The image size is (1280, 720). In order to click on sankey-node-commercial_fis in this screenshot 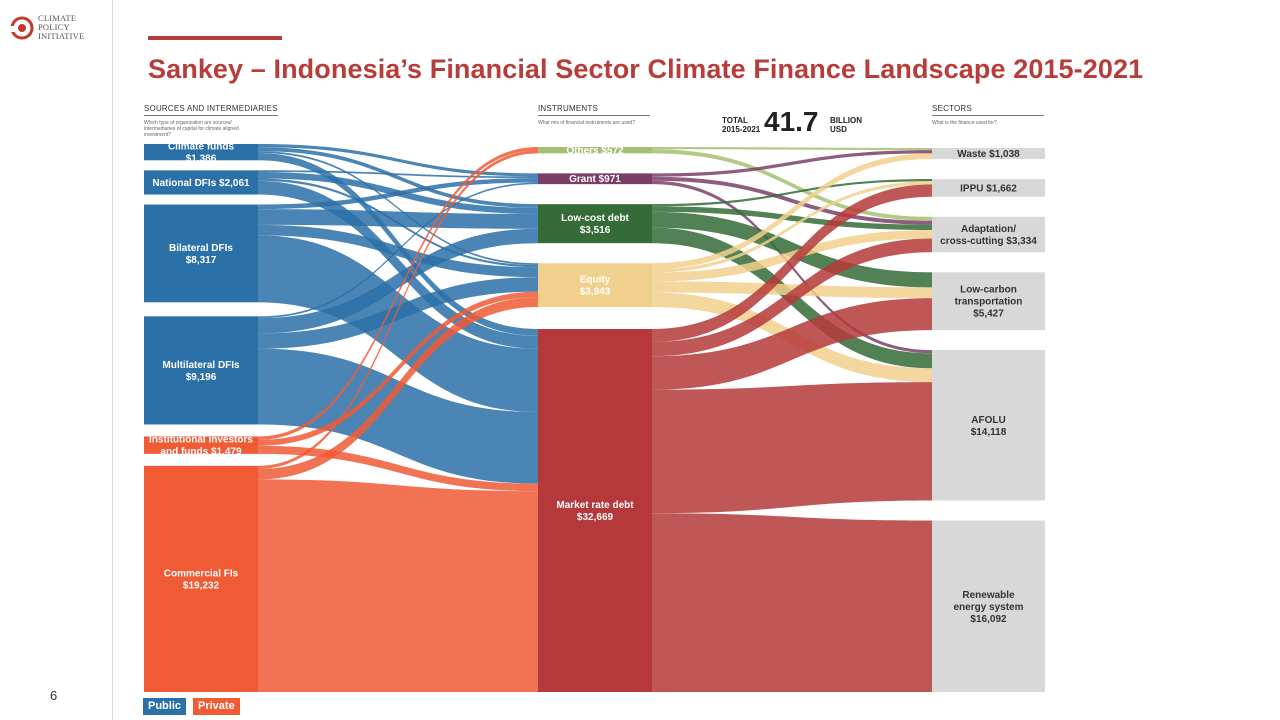, I will do `click(201, 578)`.